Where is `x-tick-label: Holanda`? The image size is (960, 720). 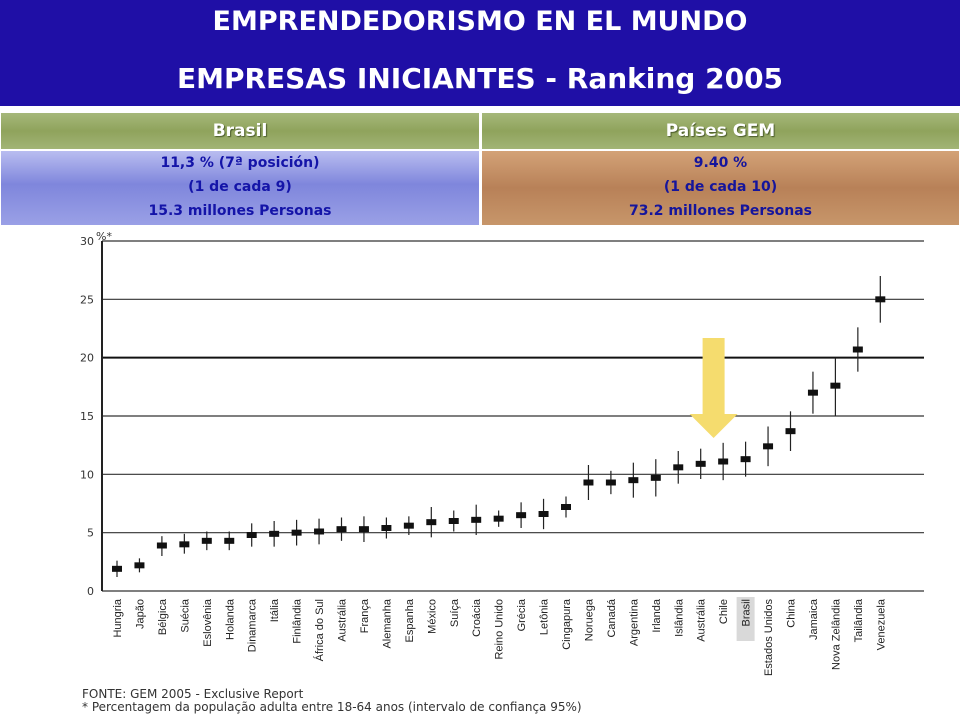 x-tick-label: Holanda is located at coordinates (230, 619).